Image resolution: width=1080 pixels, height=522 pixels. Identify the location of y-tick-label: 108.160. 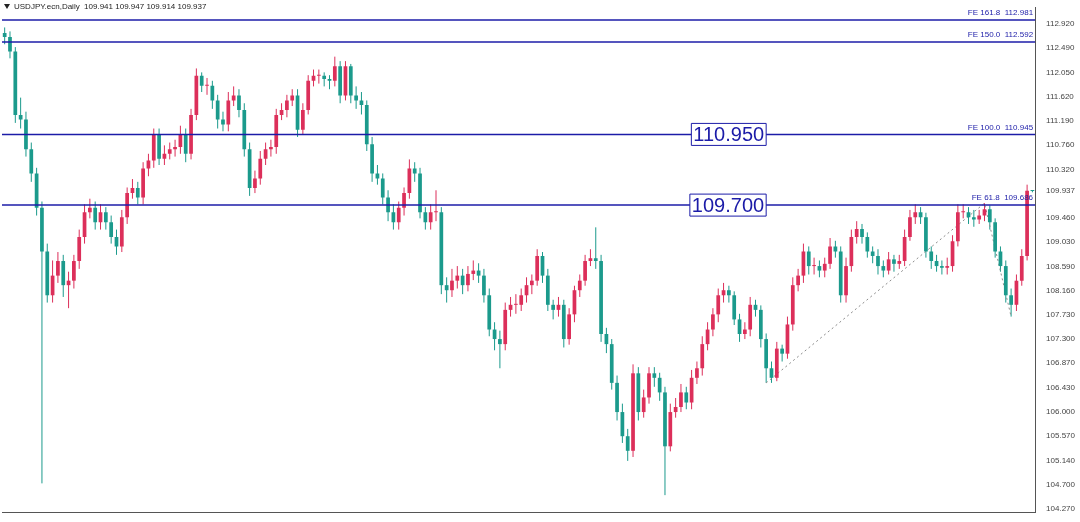
(1061, 290).